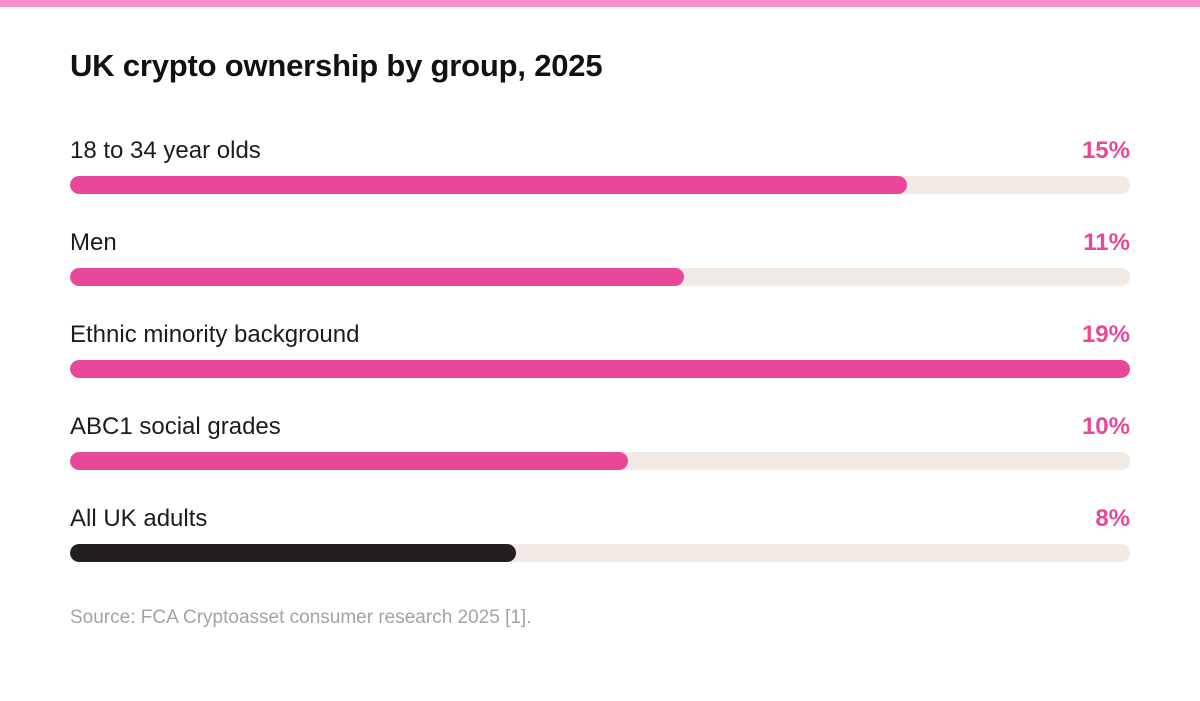 The height and width of the screenshot is (701, 1200). I want to click on top-accent-stripe, so click(600, 3).